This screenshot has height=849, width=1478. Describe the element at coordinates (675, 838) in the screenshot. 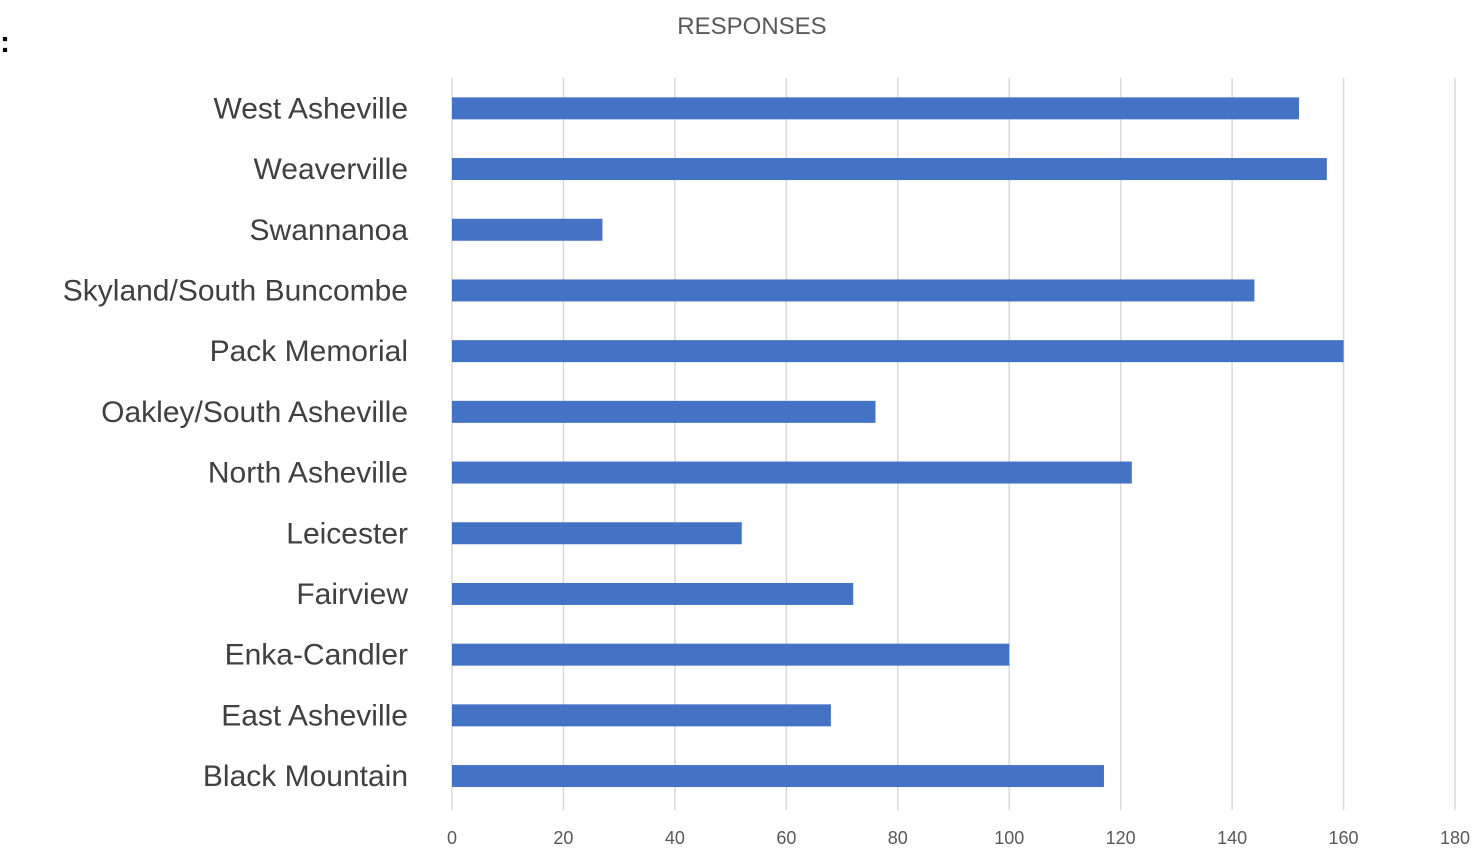

I see `x-tick-label-40: 40` at that location.